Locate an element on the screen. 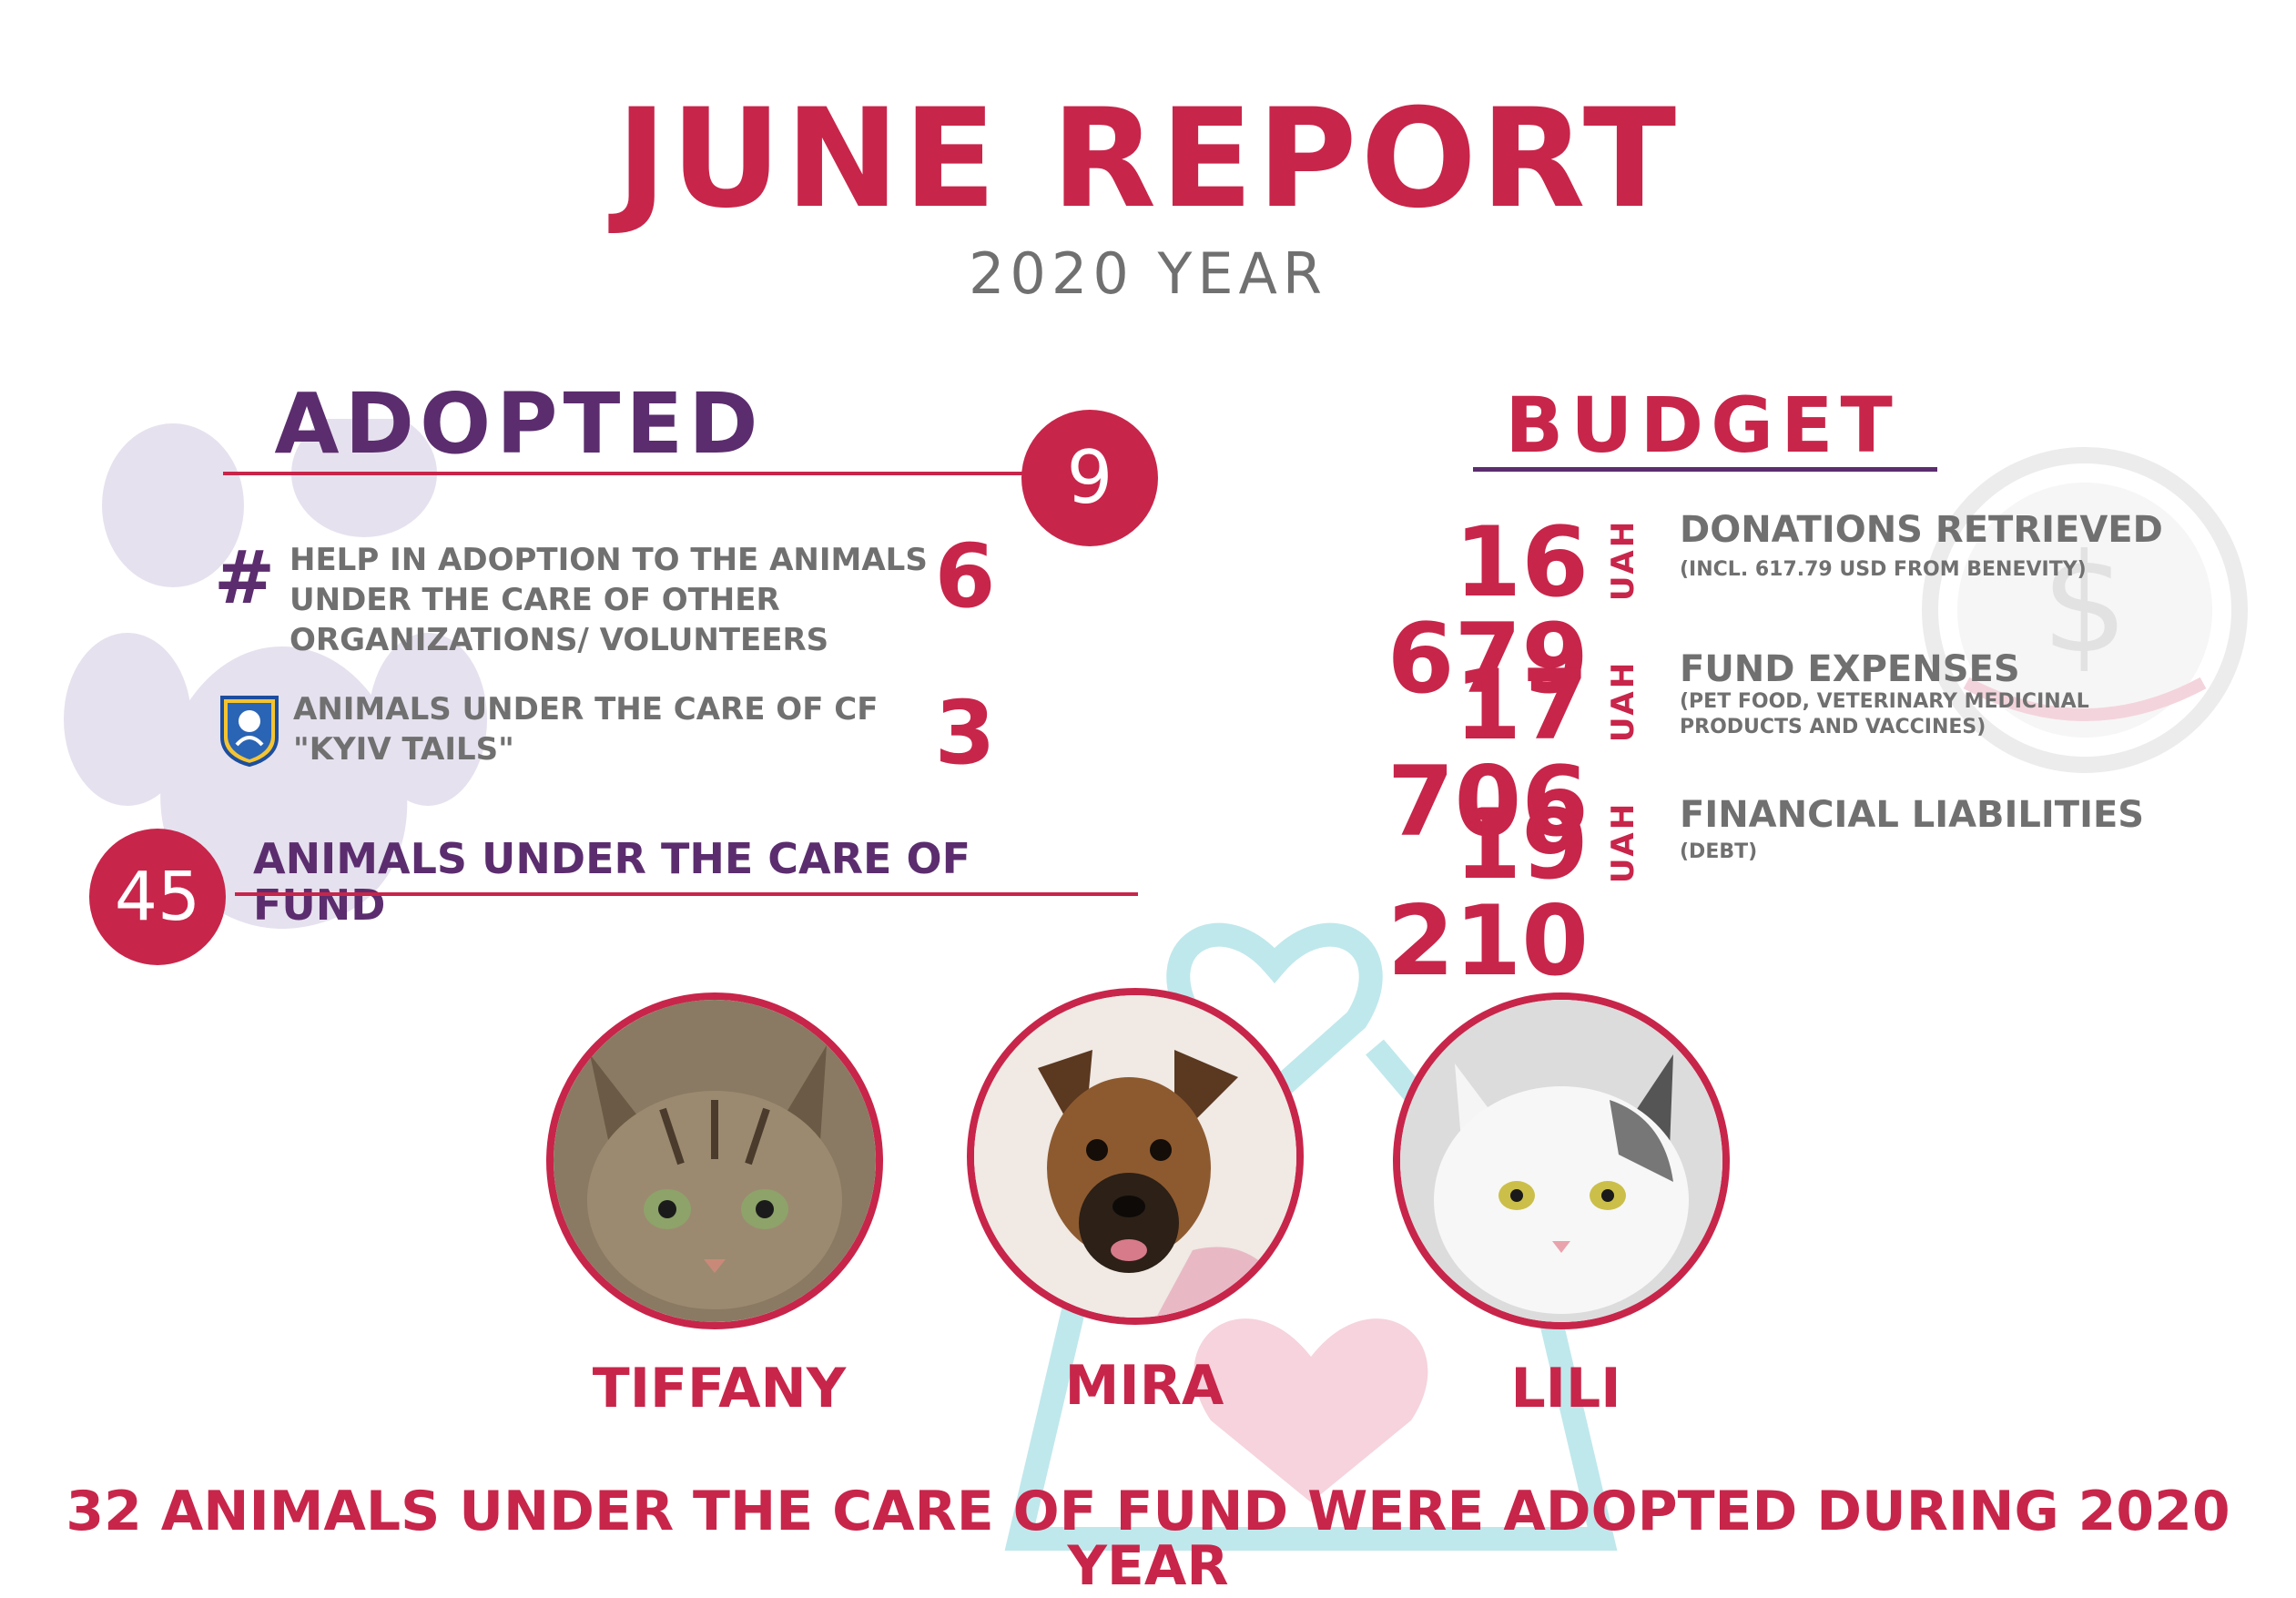 The width and height of the screenshot is (2296, 1598). budget-item-label: FUND EXPENSES is located at coordinates (1850, 669).